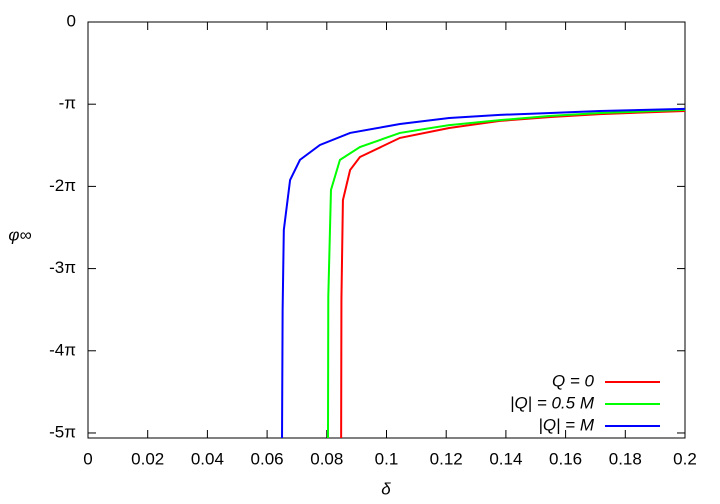 The height and width of the screenshot is (504, 720). What do you see at coordinates (62, 349) in the screenshot?
I see `y-tick-label: -4π` at bounding box center [62, 349].